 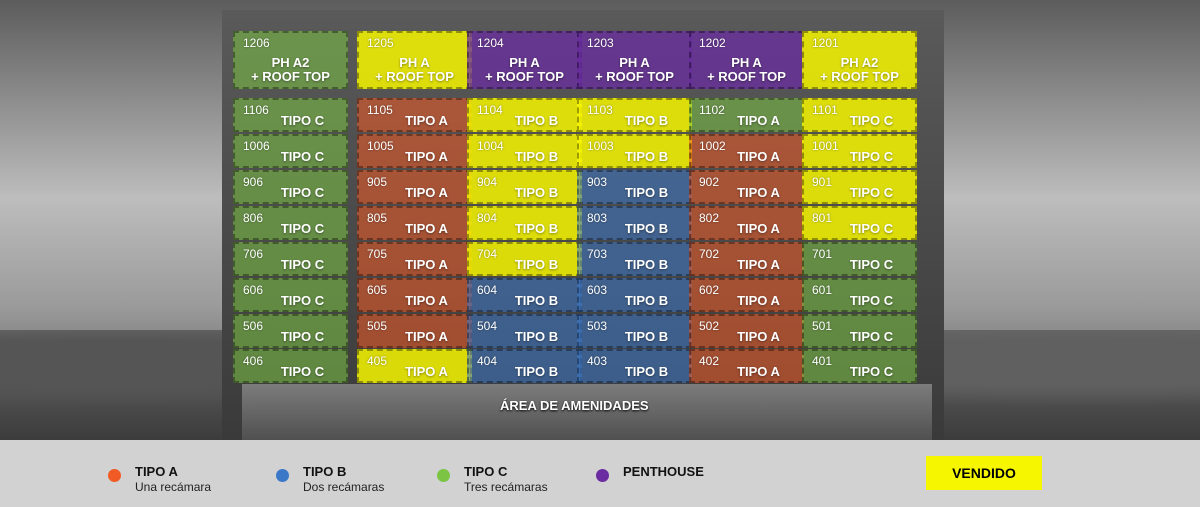 I want to click on unit-606: 606 TIPO C, so click(x=290, y=295).